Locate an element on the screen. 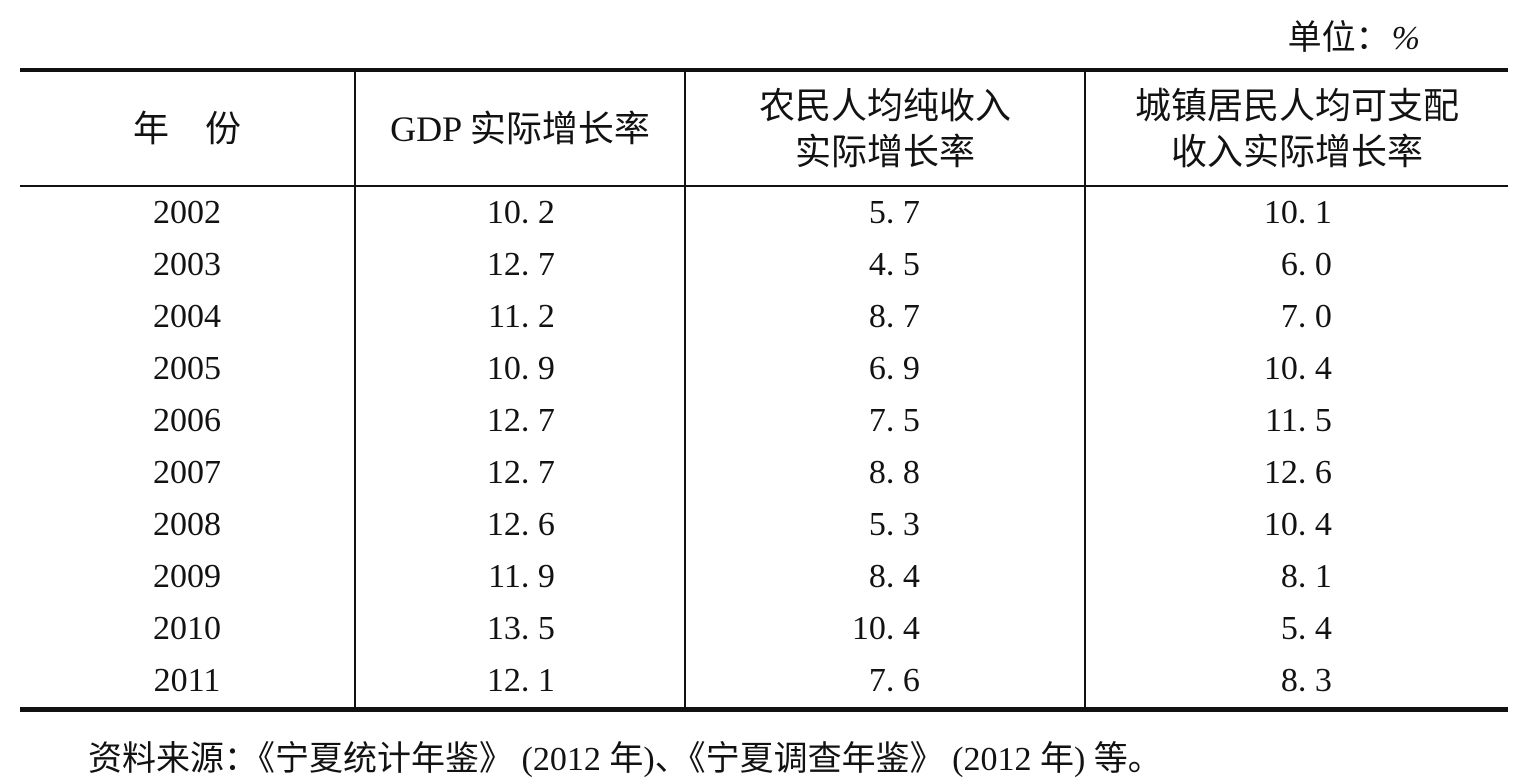 This screenshot has width=1525, height=780. table-row: 2009 11. 9 8. 4 8. 1 is located at coordinates (764, 577).